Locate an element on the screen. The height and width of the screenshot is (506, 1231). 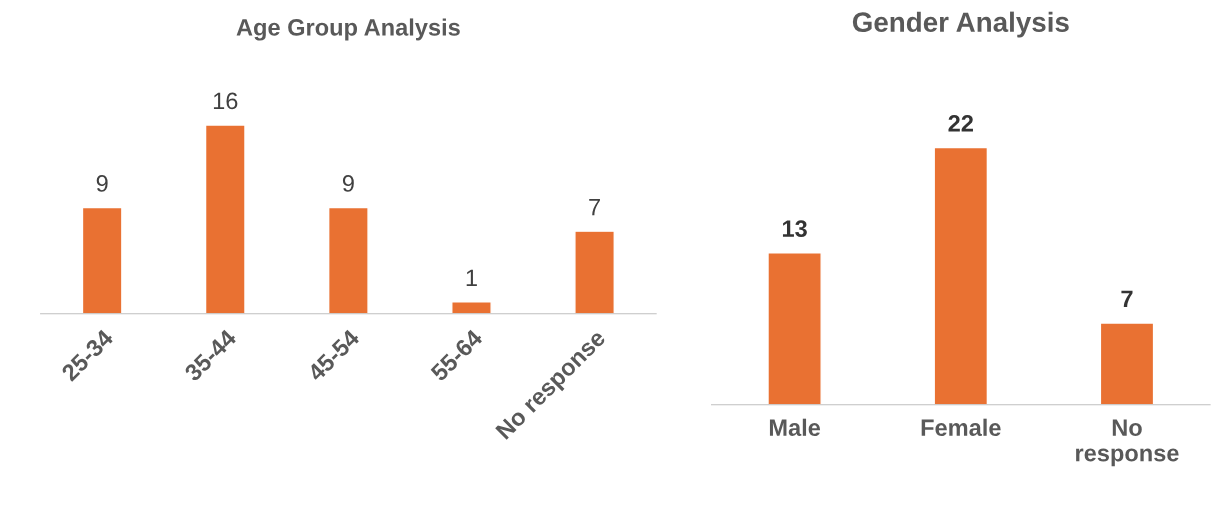
chart-title: Gender Analysis is located at coordinates (960, 24).